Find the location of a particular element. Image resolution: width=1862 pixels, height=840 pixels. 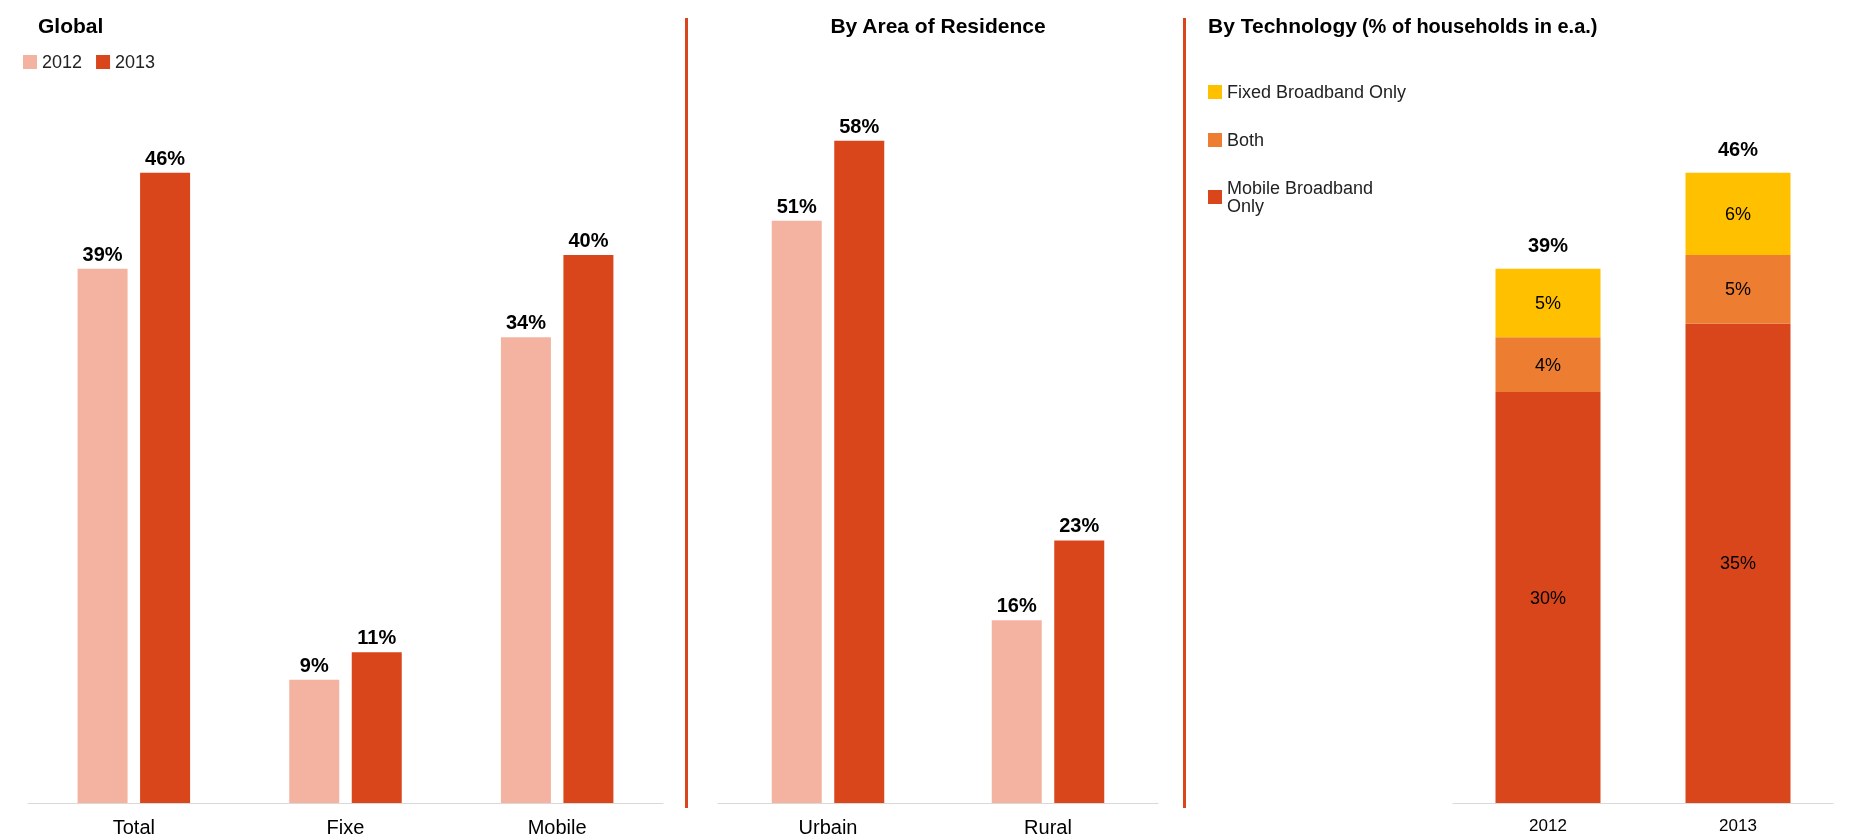

data-label: 39% is located at coordinates (102, 253).